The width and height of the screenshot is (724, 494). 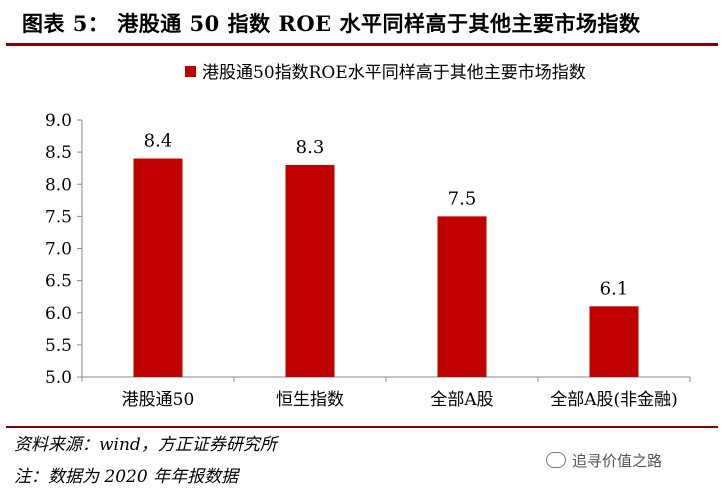 I want to click on chart-legend: 港股通50指数ROE水平同样高于其他主要市场指数, so click(x=385, y=73).